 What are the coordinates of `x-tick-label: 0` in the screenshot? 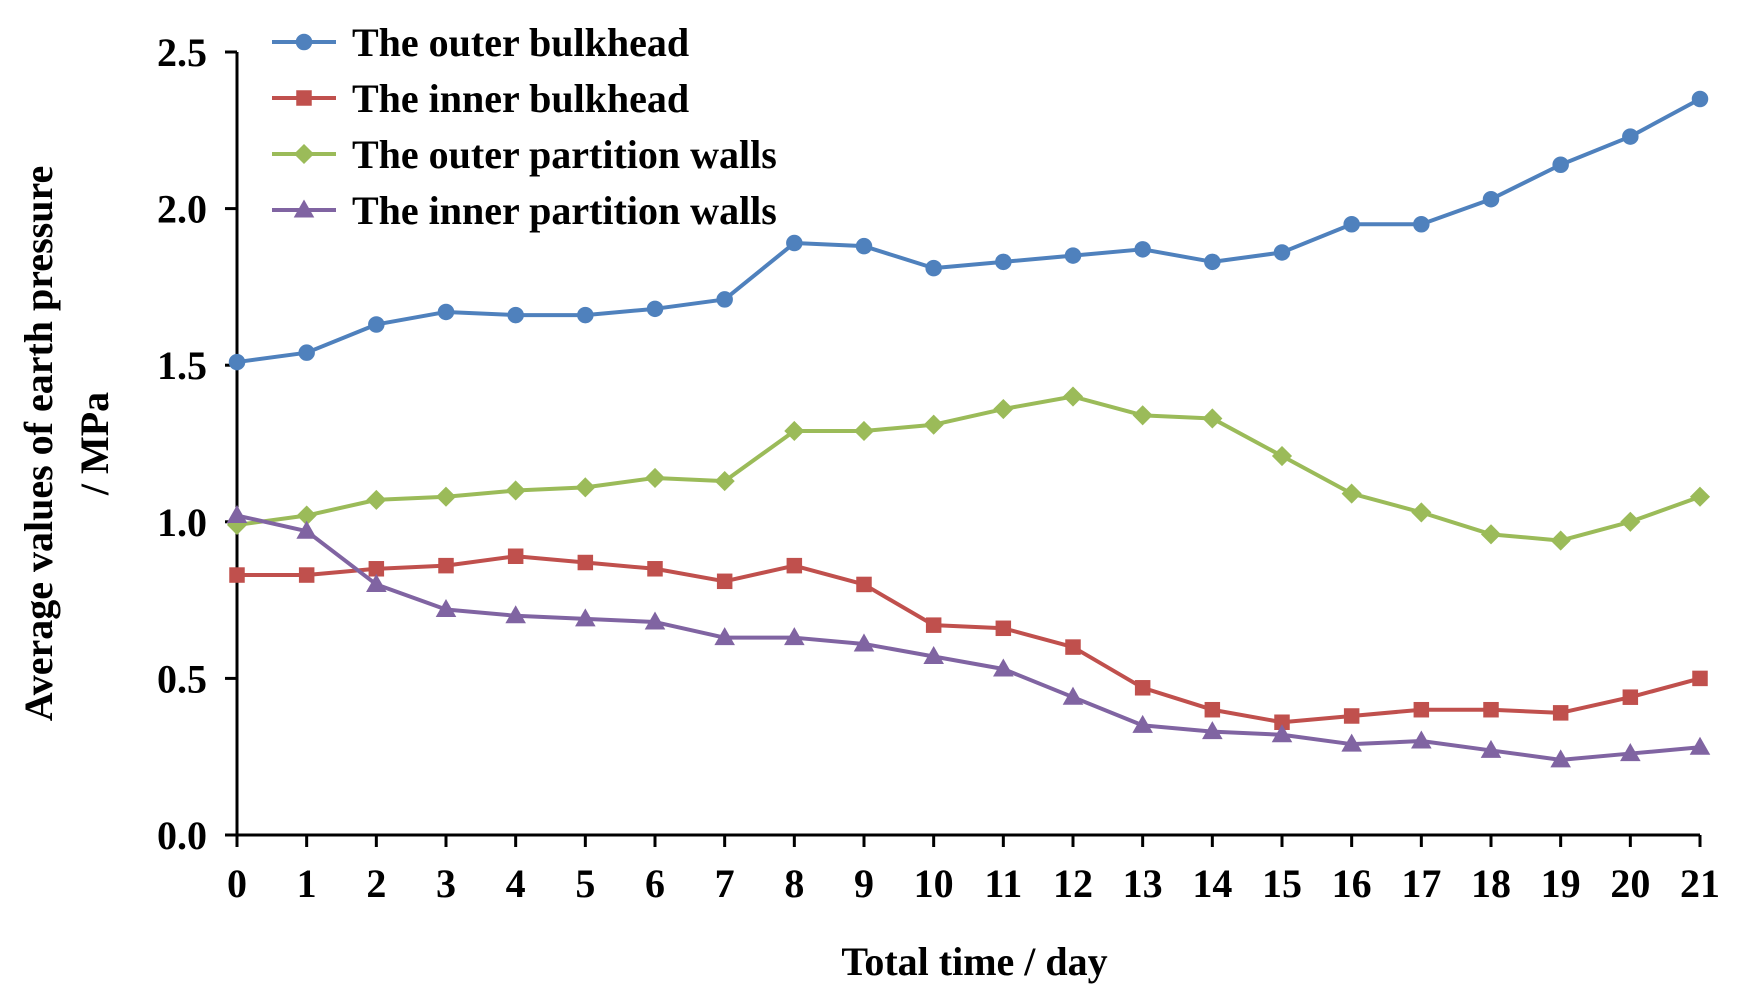 It's located at (237, 883).